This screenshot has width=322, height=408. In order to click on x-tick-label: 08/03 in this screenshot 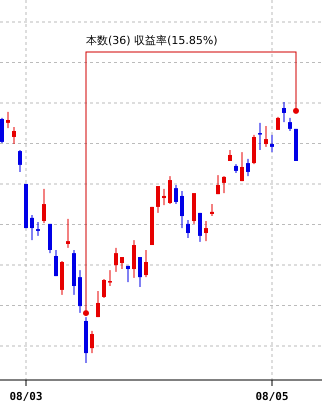, I will do `click(26, 396)`.